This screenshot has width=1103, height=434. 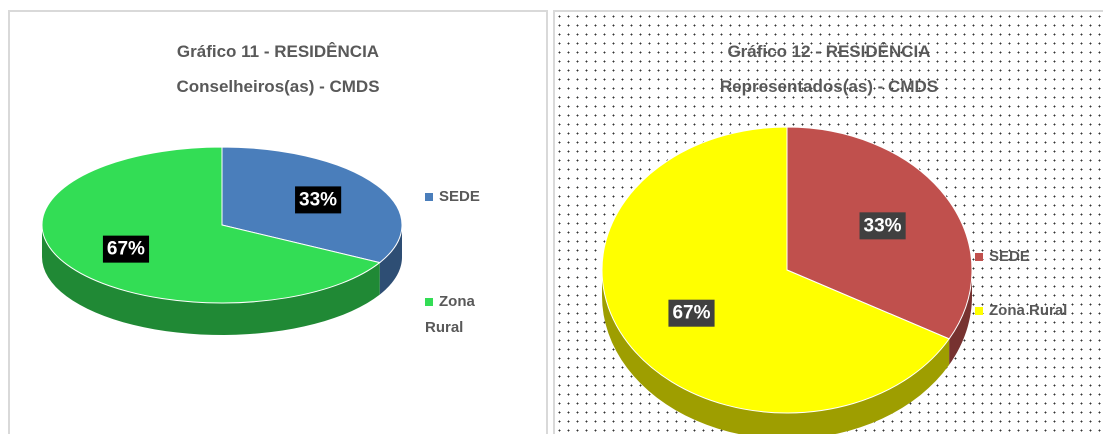 What do you see at coordinates (278, 51) in the screenshot?
I see `title-line: Gráfico 11 - RESIDÊNCIA` at bounding box center [278, 51].